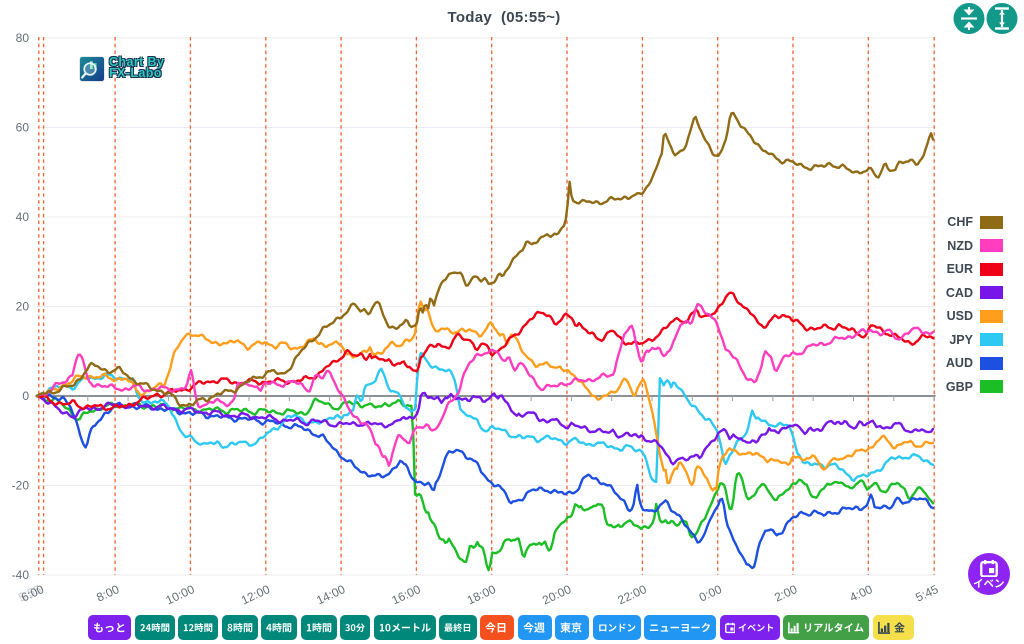  Describe the element at coordinates (21, 575) in the screenshot. I see `svg-text: -40` at that location.